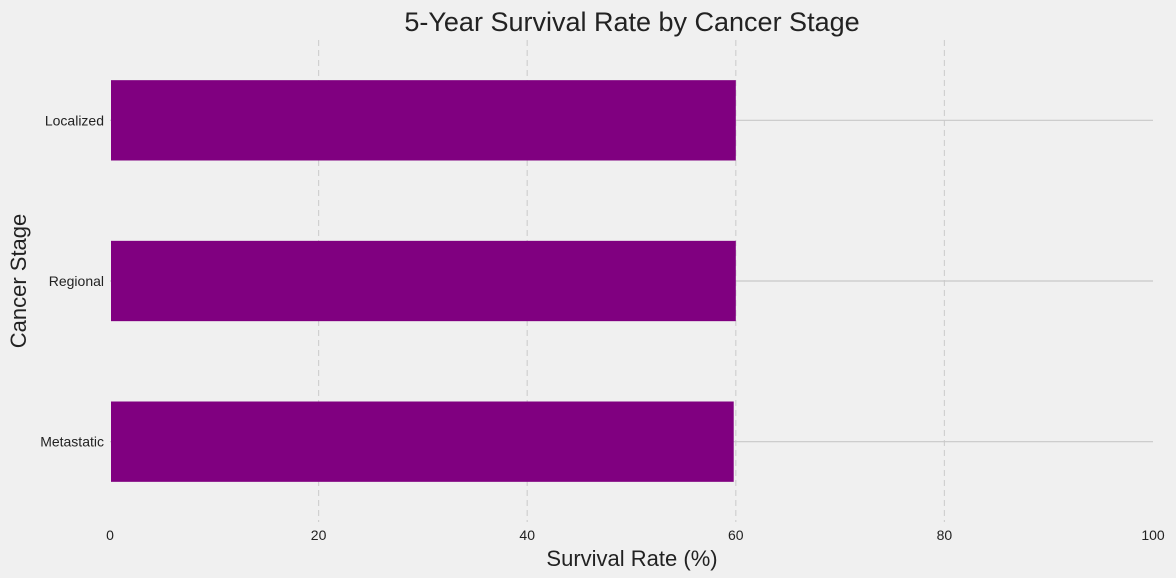 This screenshot has width=1176, height=578. Describe the element at coordinates (423, 120) in the screenshot. I see `bar-localized` at that location.